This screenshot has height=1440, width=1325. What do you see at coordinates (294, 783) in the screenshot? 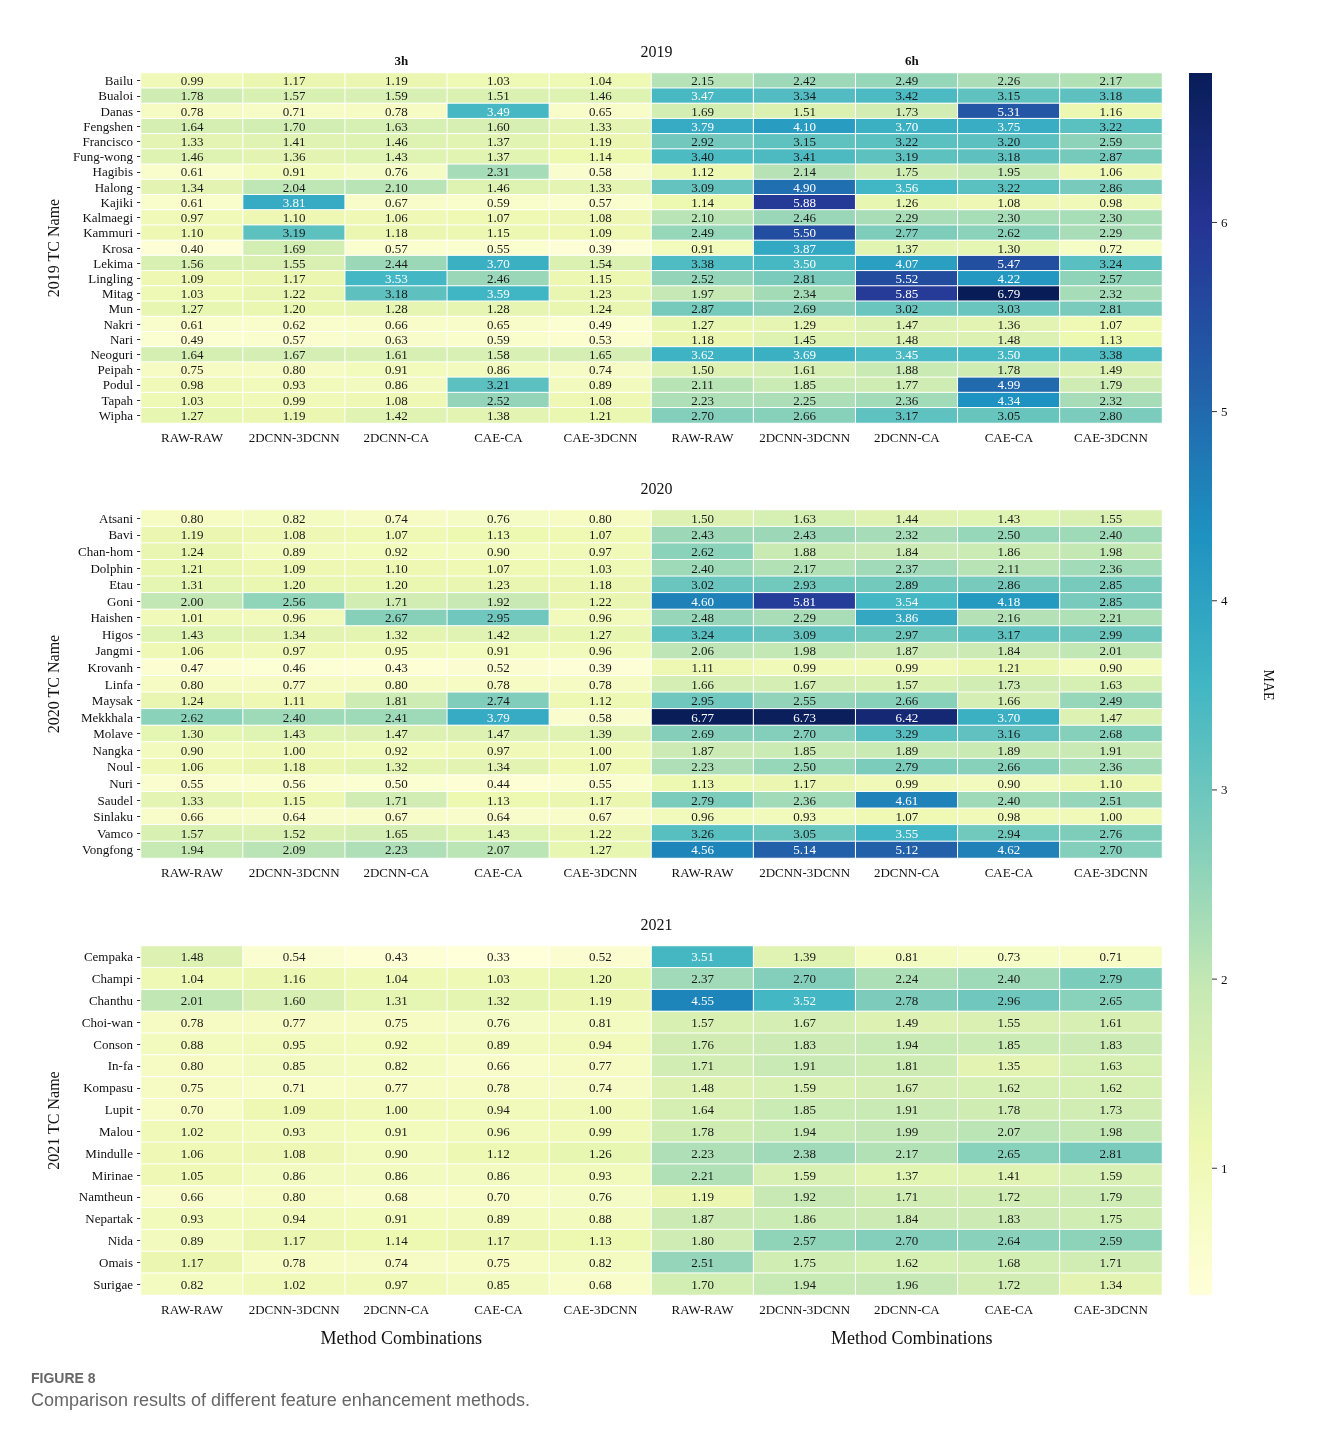
I see `data-label: 0.56` at bounding box center [294, 783].